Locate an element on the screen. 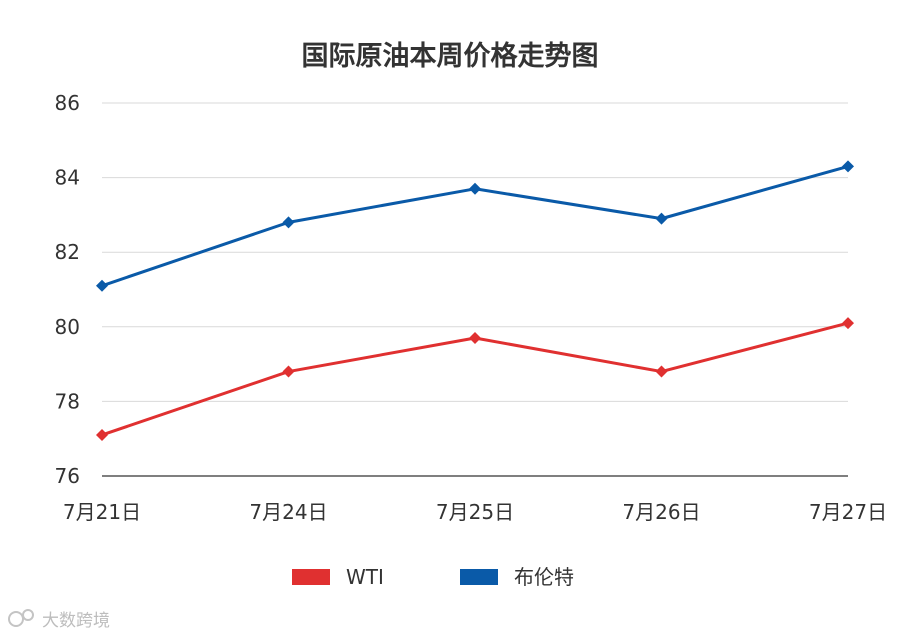  x-tick-label: 7月27日 is located at coordinates (848, 512).